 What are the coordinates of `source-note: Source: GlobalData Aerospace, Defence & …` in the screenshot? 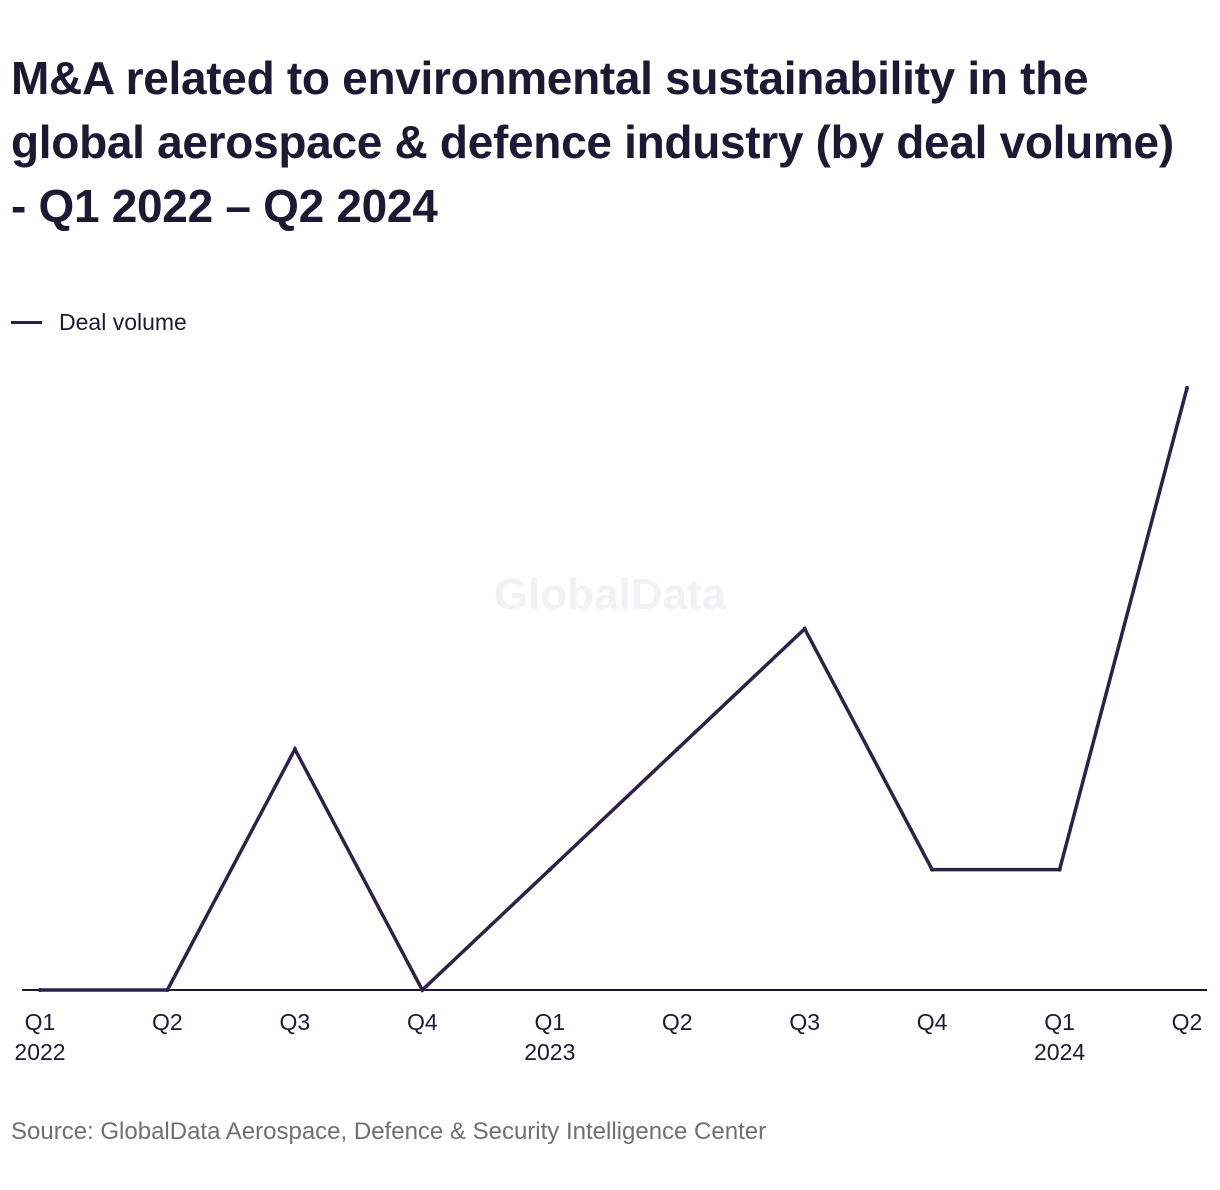 It's located at (389, 1131).